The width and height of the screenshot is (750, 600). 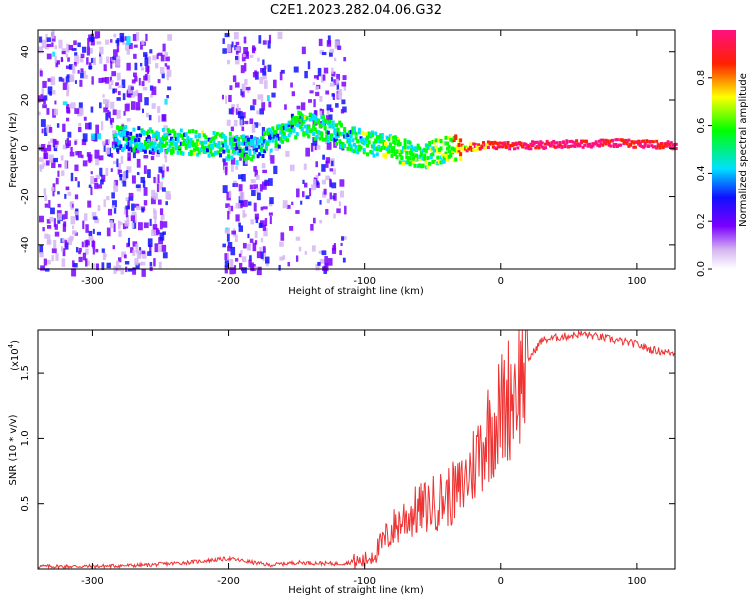 I want to click on snr-y-label: SNR (10 * v/v), so click(x=13, y=449).